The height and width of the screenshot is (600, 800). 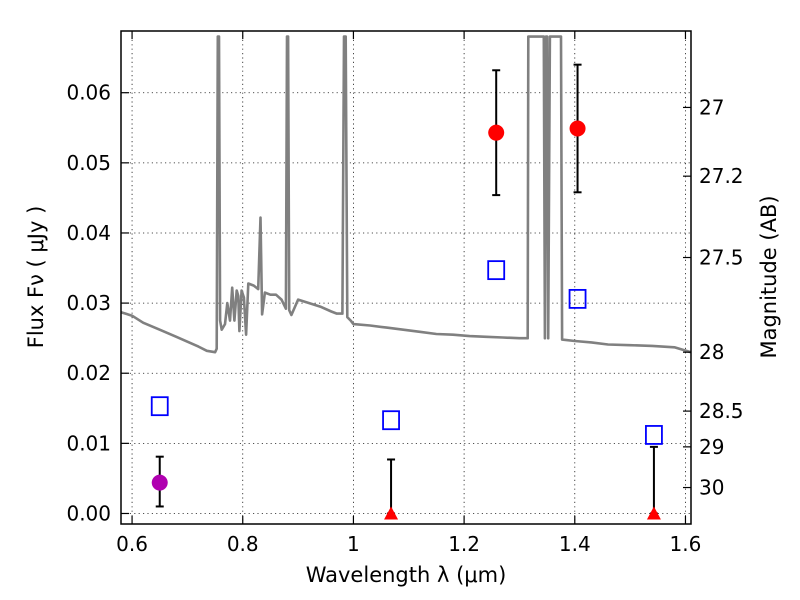 I want to click on x-axis-label: Wavelength λ (μm), so click(x=406, y=575).